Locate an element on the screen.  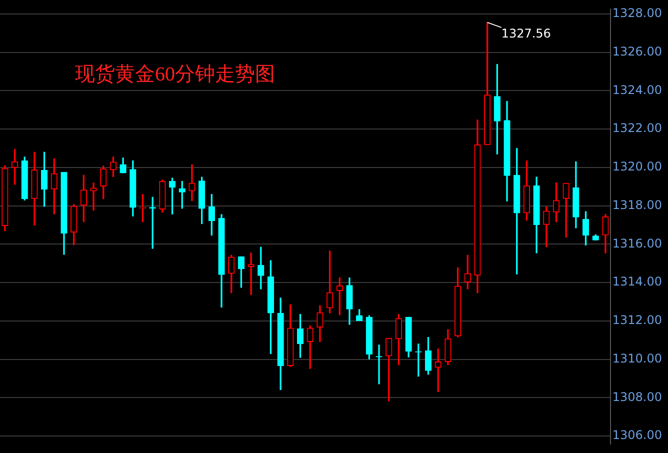
y-tick-label: 1306.00 is located at coordinates (637, 435).